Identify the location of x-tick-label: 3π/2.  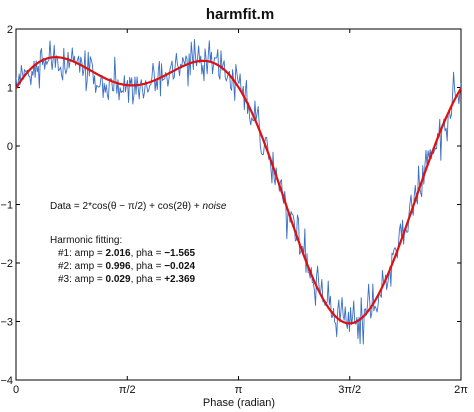
(349, 390).